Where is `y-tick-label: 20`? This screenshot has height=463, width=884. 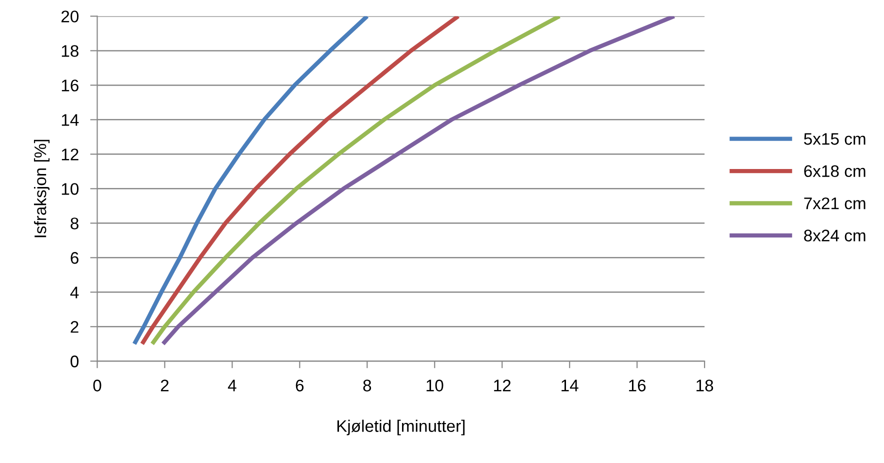 y-tick-label: 20 is located at coordinates (70, 16).